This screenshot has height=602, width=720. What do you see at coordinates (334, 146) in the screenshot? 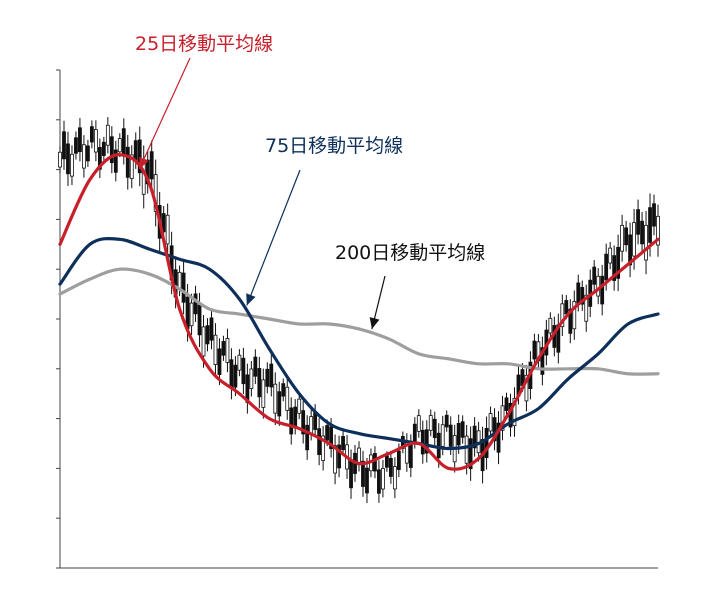
I see `annotation-label-1: 75日移動平均線` at bounding box center [334, 146].